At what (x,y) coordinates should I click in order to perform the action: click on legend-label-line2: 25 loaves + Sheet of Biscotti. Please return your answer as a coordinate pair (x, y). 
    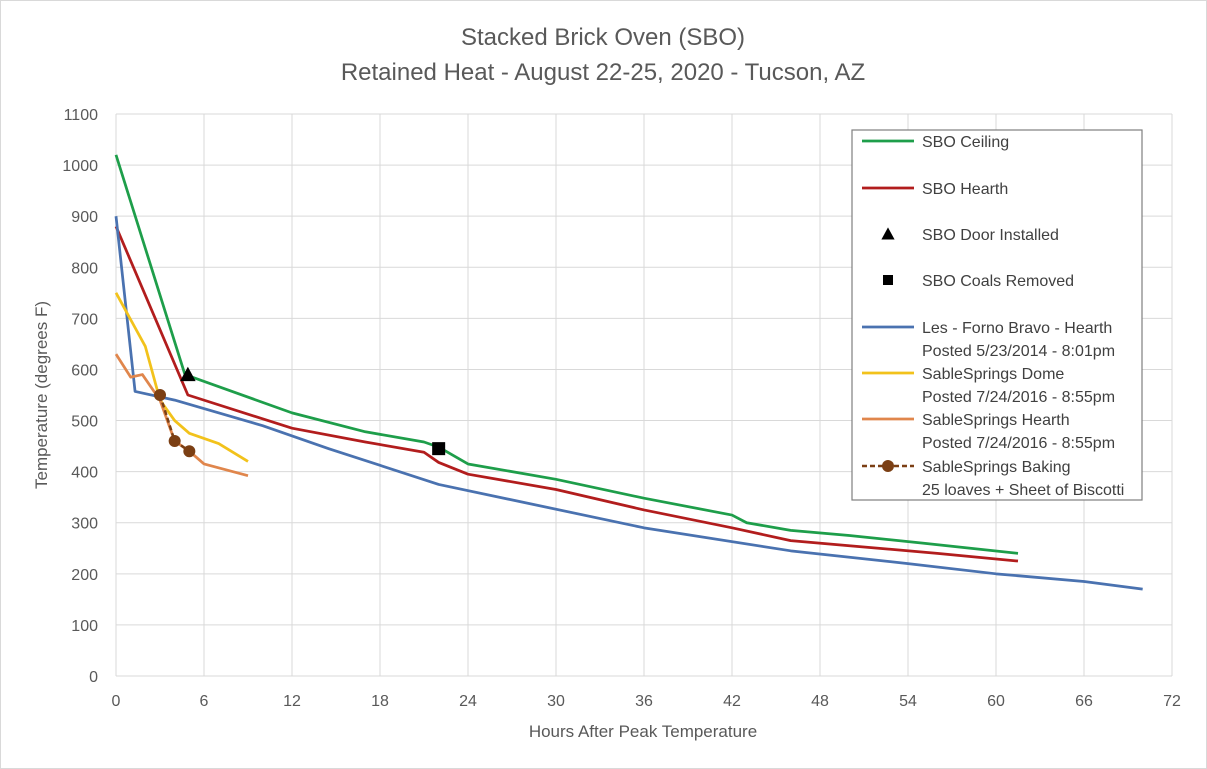
    Looking at the image, I should click on (1023, 490).